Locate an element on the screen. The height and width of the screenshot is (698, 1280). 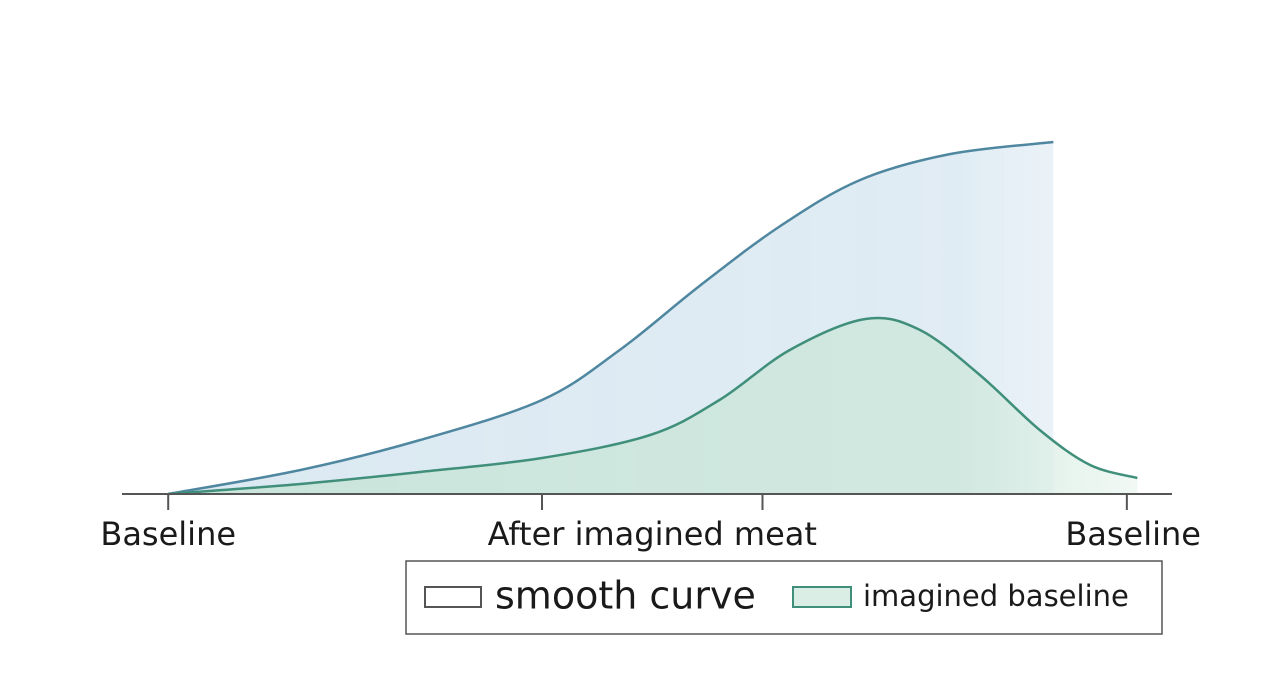
legend-box is located at coordinates (784, 597).